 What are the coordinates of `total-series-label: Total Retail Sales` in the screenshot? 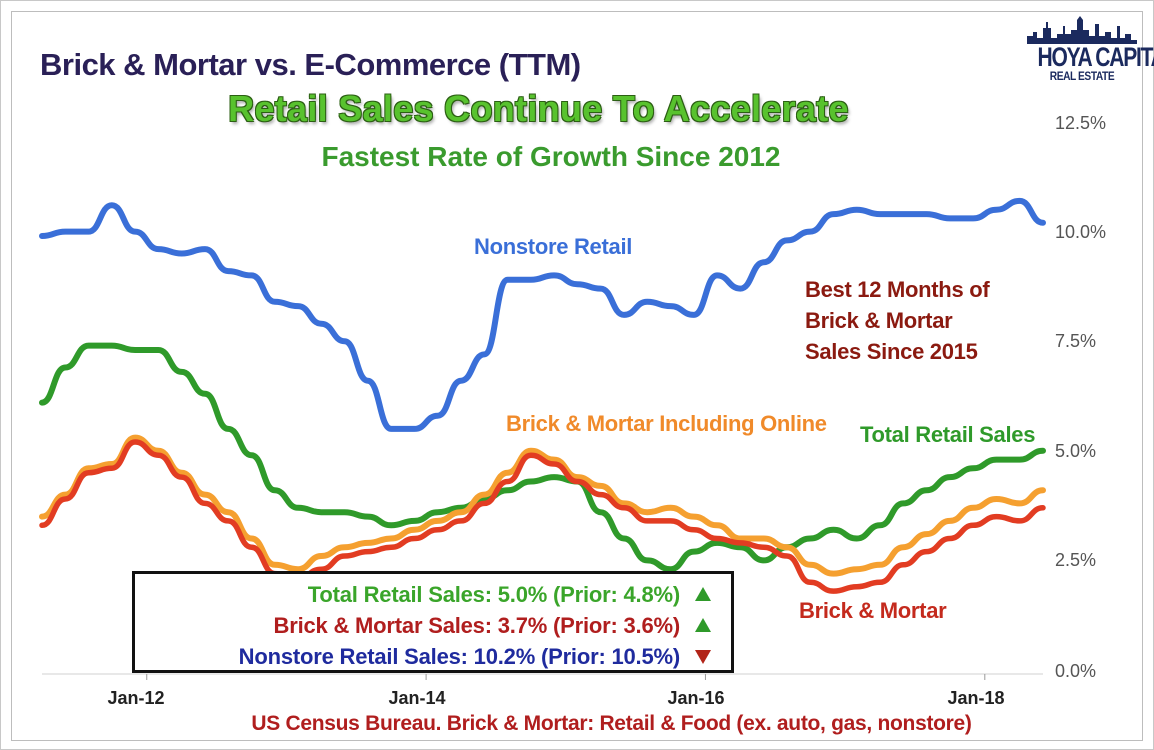 It's located at (948, 434).